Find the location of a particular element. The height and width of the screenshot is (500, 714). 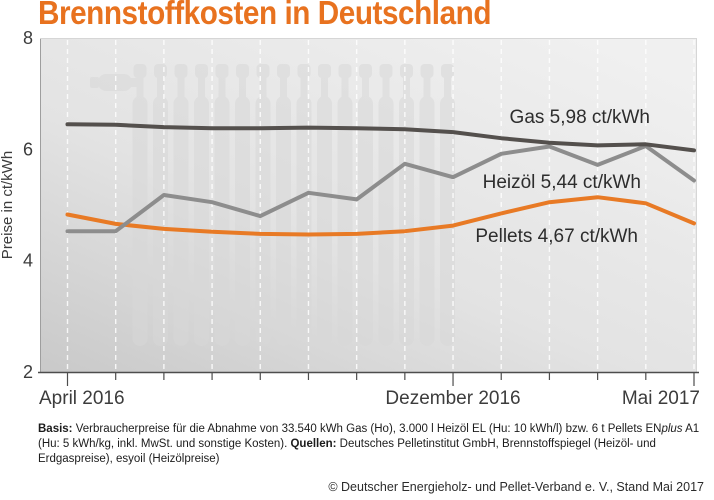

series-label-gas: Gas 5,98 ct/kWh is located at coordinates (580, 117).